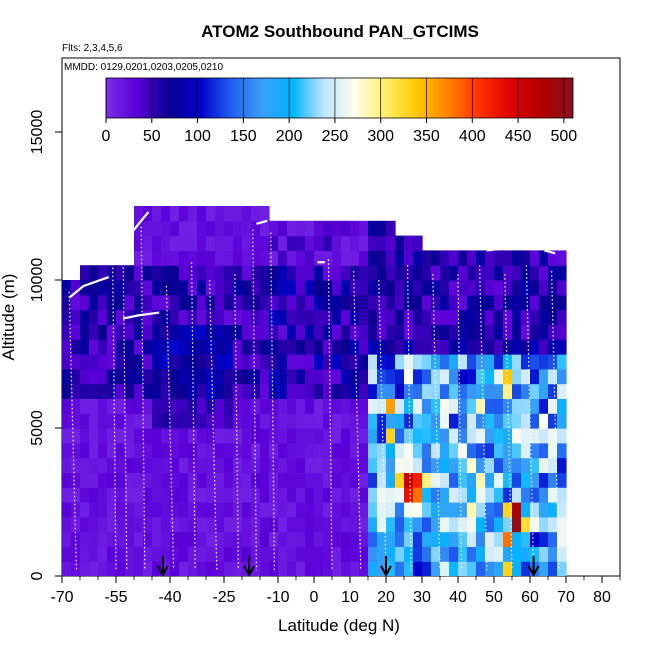 This screenshot has height=650, width=650. Describe the element at coordinates (277, 597) in the screenshot. I see `x-tick-label: -10` at that location.